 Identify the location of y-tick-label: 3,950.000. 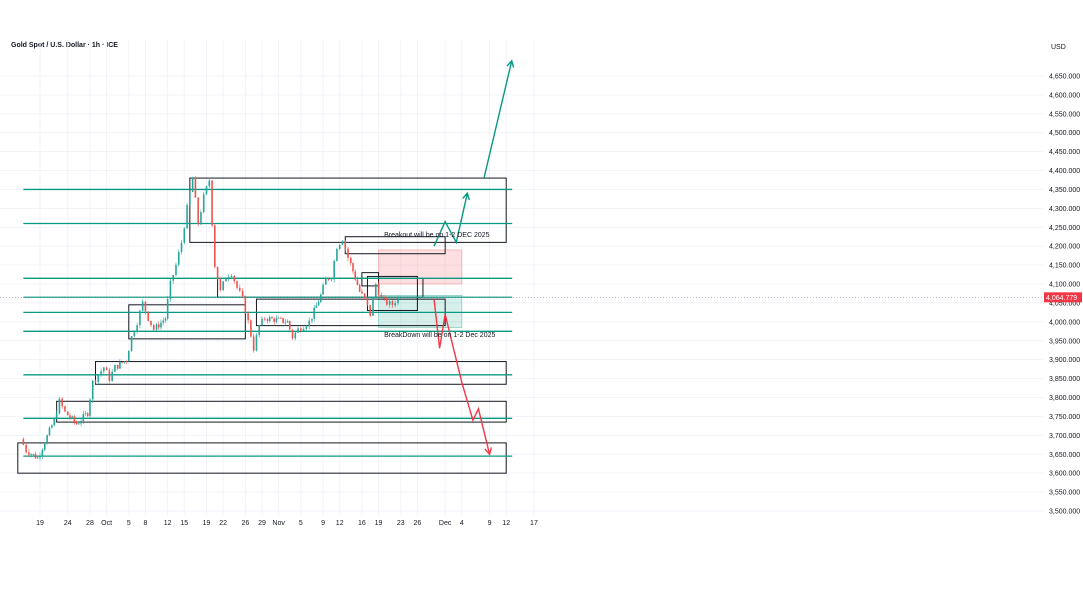
(1064, 341).